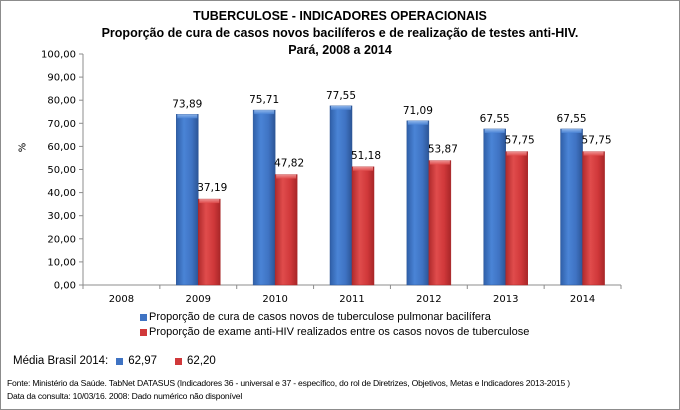  I want to click on data-label-hiv-2014: 57,75, so click(597, 141).